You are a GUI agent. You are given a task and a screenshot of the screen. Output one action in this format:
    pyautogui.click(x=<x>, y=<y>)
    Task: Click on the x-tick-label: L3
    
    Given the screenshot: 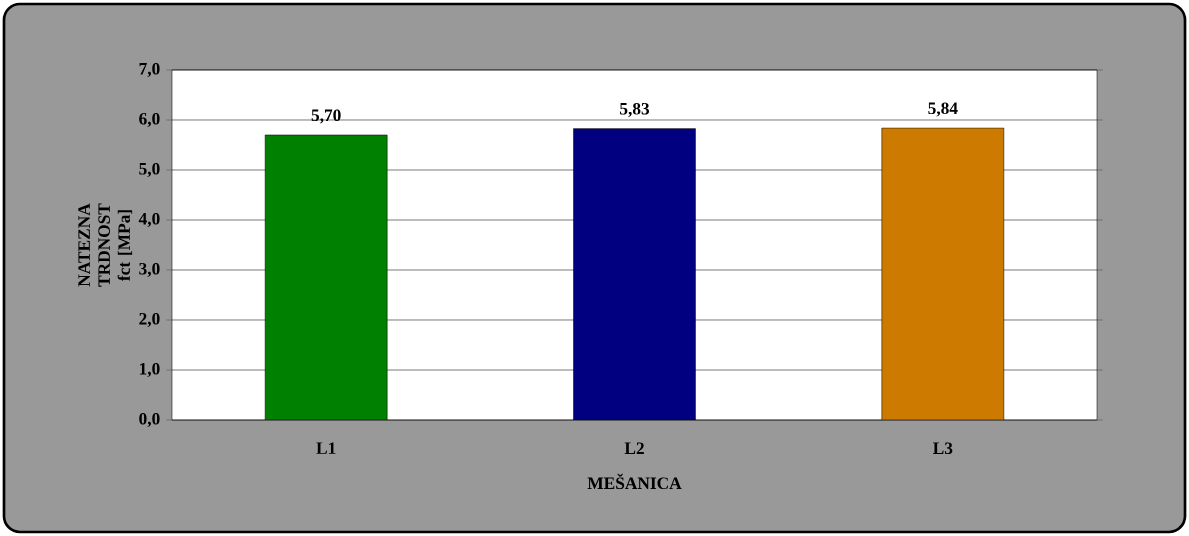 What is the action you would take?
    pyautogui.click(x=943, y=448)
    